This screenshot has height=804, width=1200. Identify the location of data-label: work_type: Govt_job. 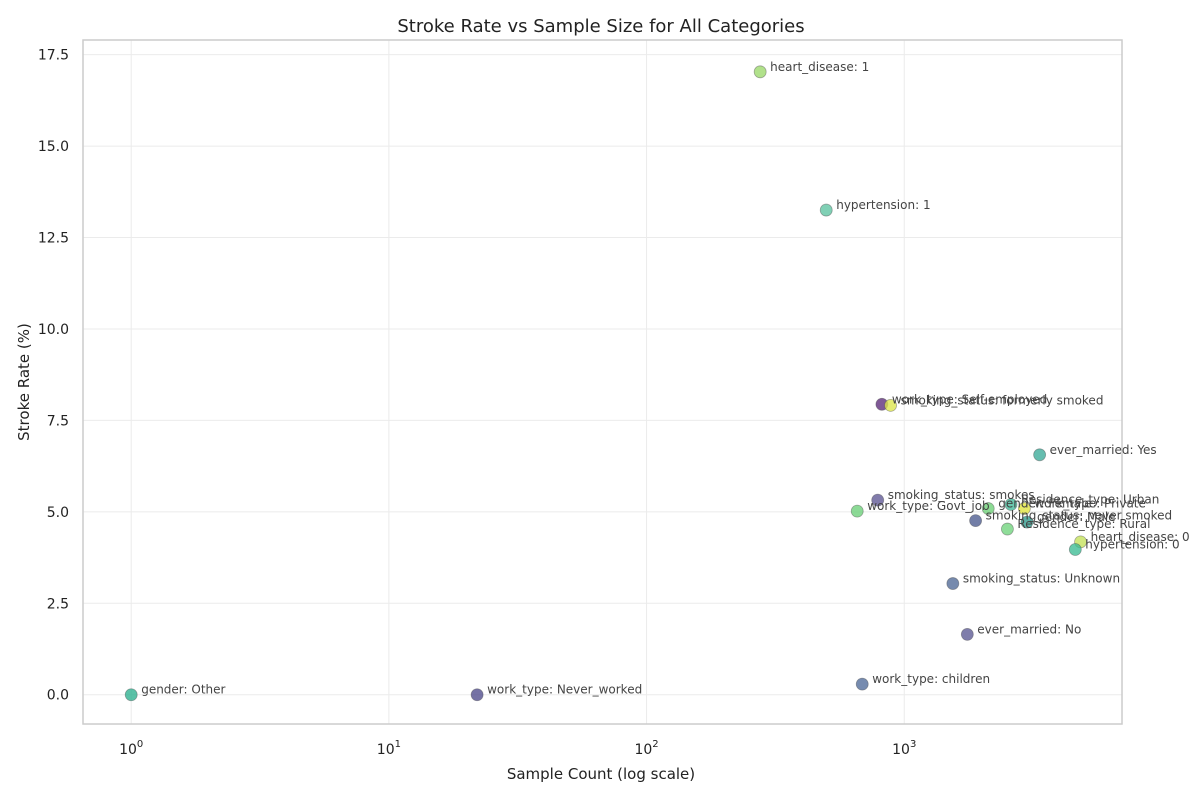
(928, 506).